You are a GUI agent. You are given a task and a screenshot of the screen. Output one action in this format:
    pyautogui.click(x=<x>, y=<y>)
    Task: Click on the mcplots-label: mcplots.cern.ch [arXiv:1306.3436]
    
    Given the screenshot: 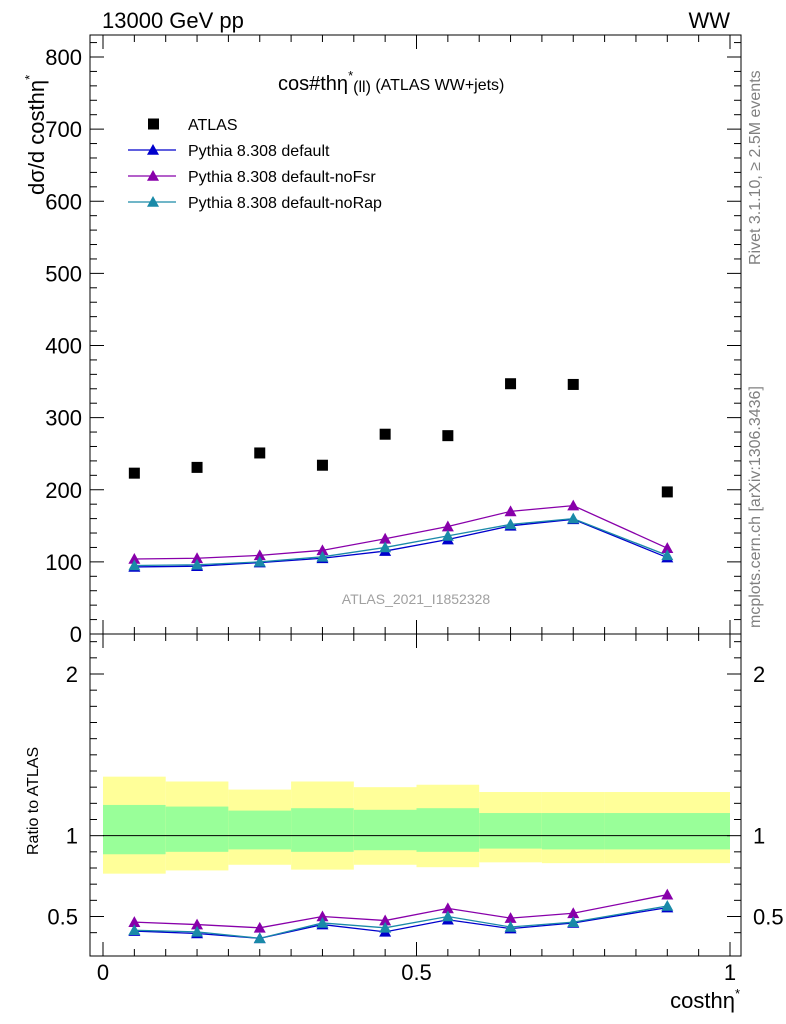 What is the action you would take?
    pyautogui.click(x=755, y=507)
    